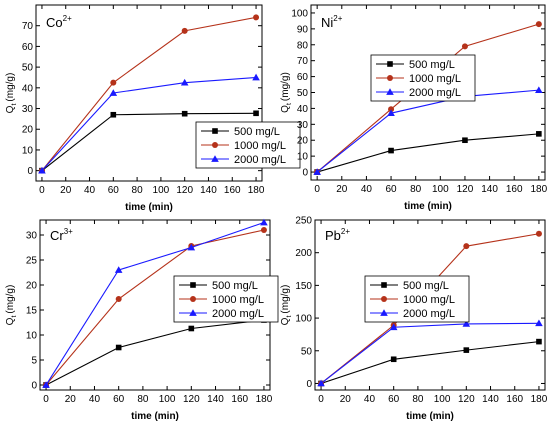 Image resolution: width=550 pixels, height=427 pixels. I want to click on ion-label: Cr3+, so click(61, 235).